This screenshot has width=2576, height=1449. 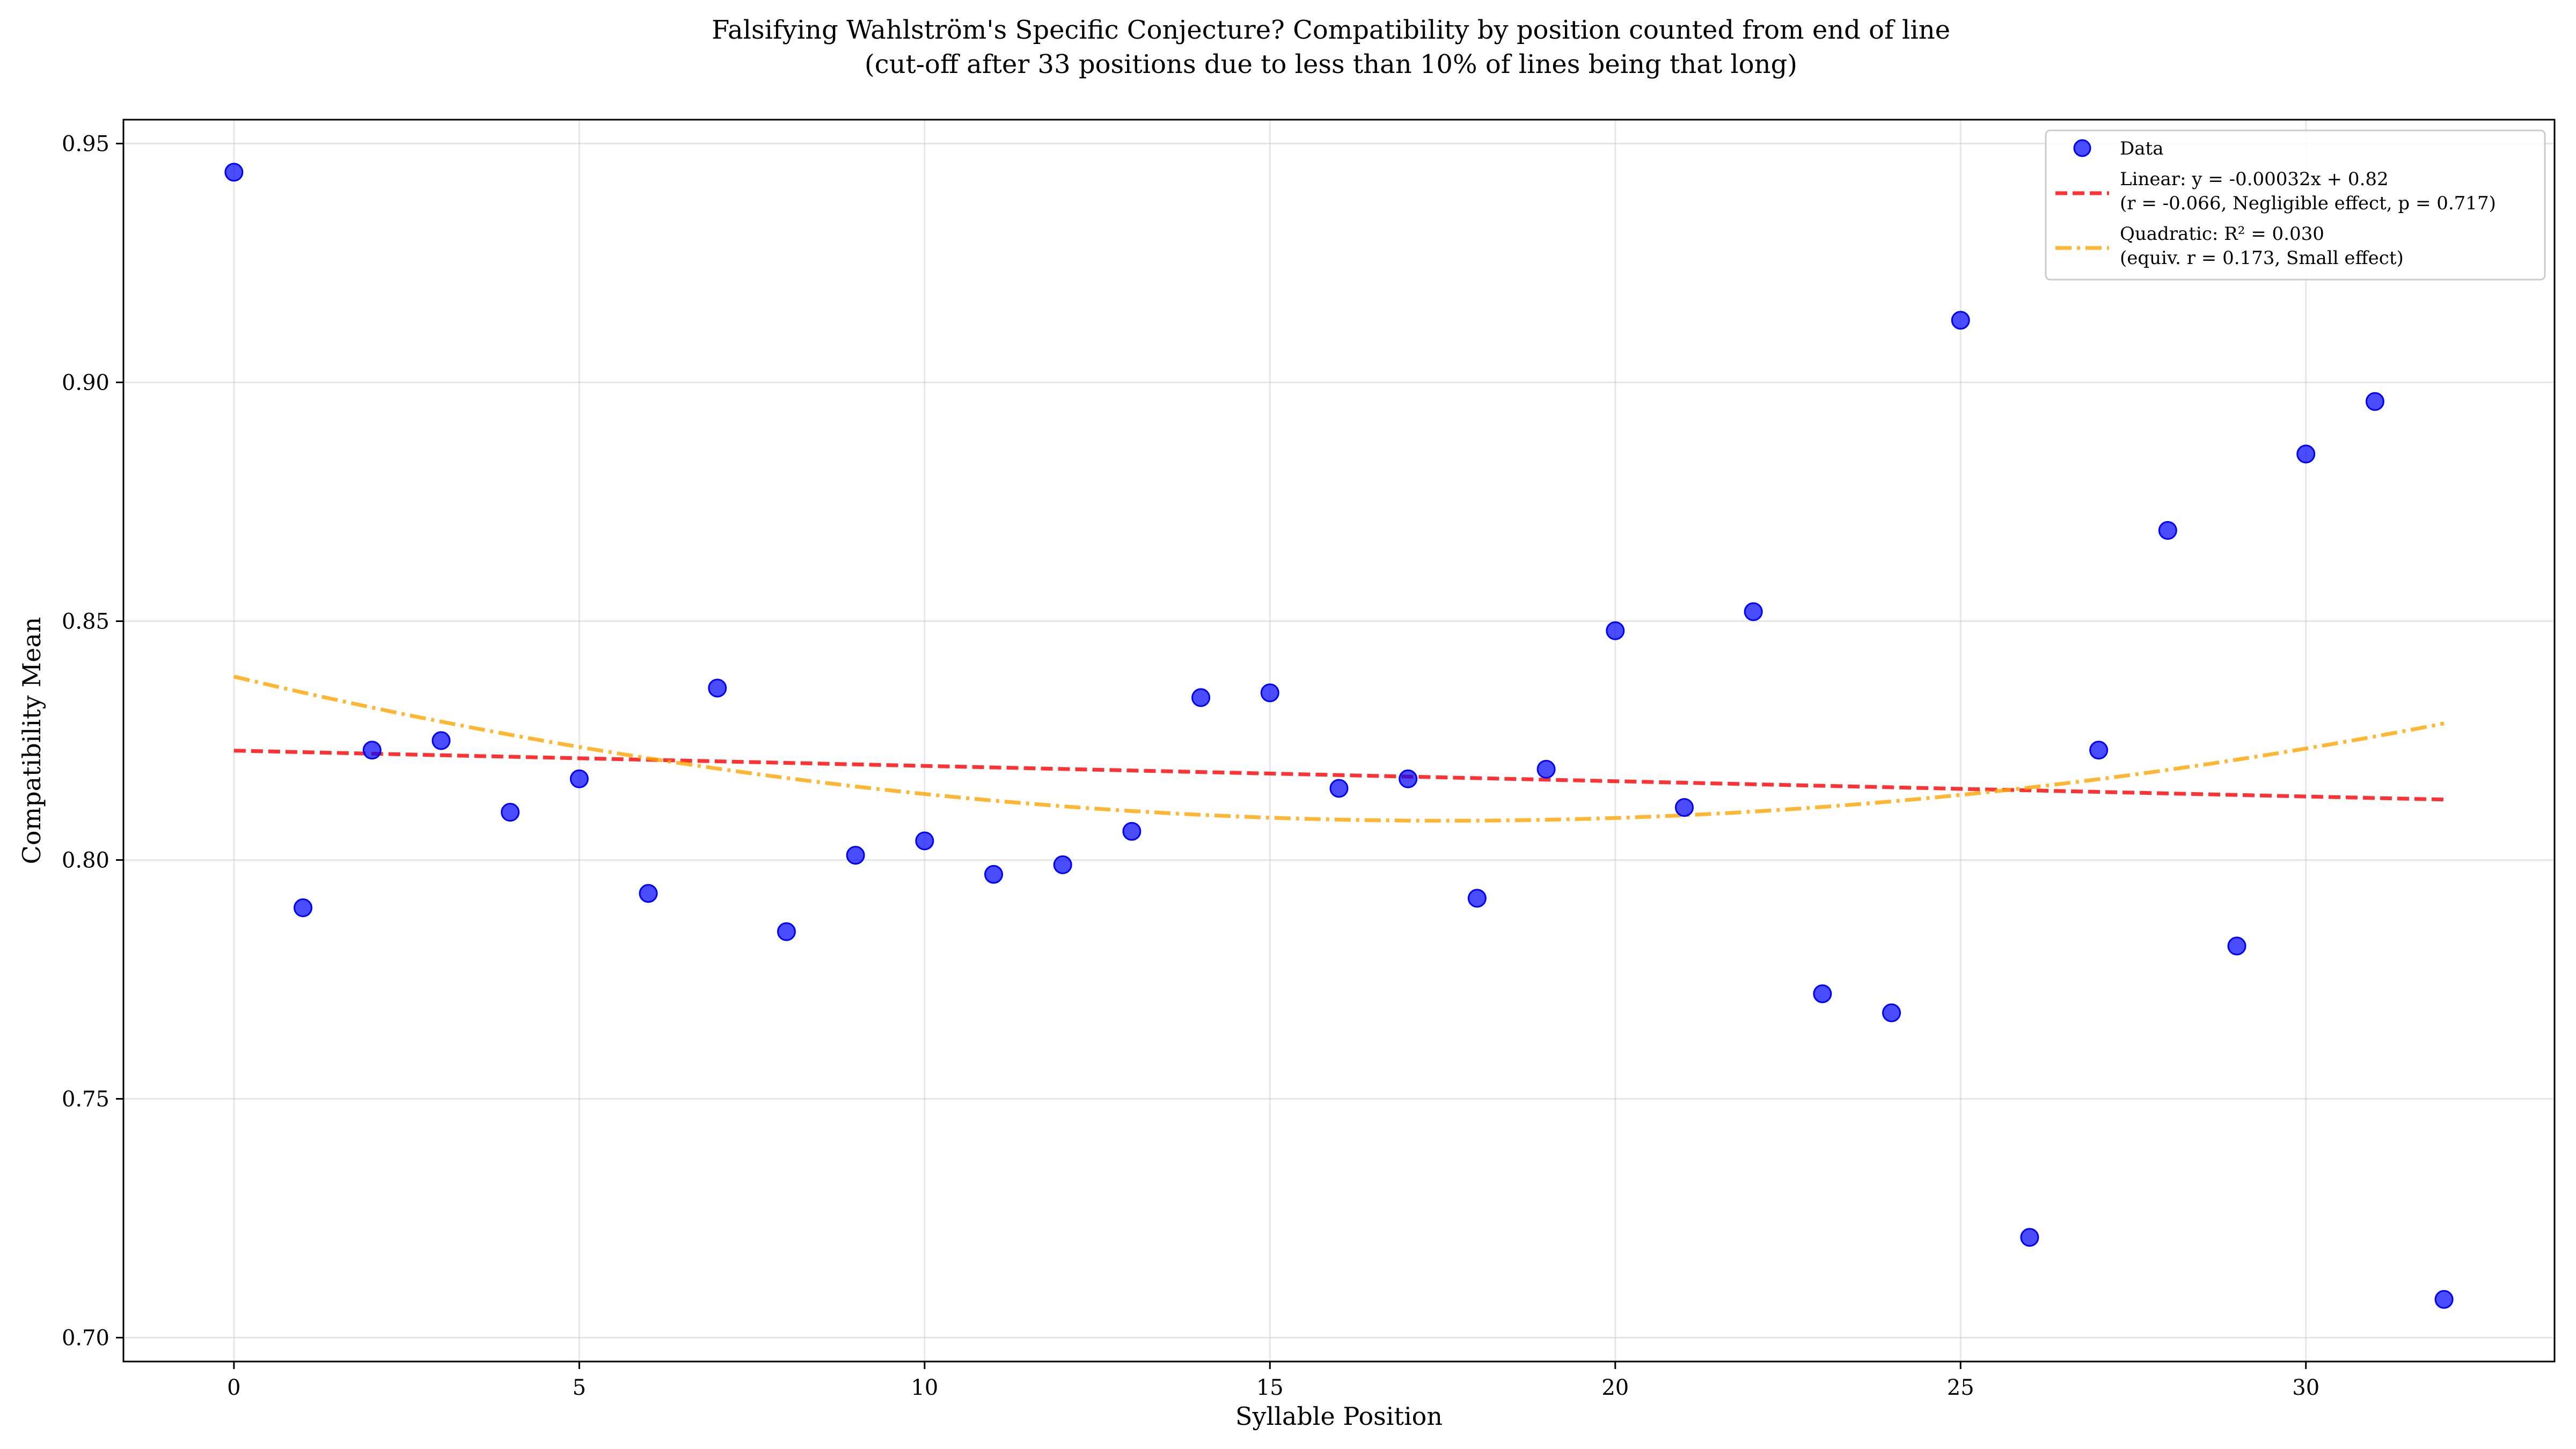 What do you see at coordinates (1615, 1387) in the screenshot?
I see `x-tick-label: 20` at bounding box center [1615, 1387].